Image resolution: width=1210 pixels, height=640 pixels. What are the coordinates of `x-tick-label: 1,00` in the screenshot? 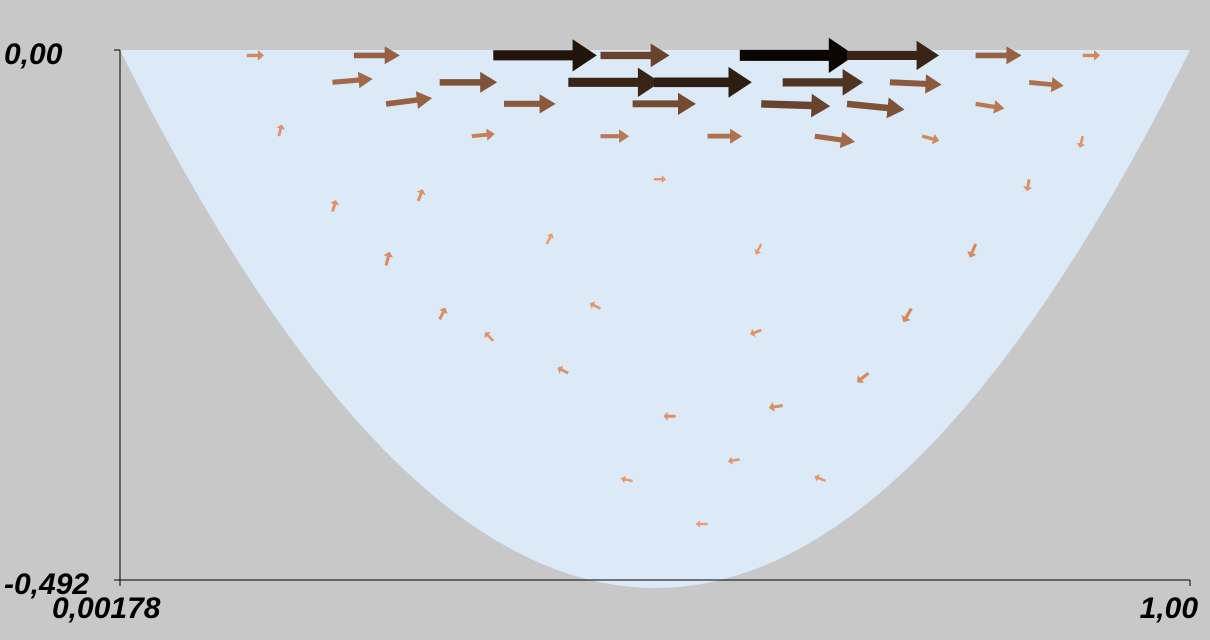 It's located at (1169, 608).